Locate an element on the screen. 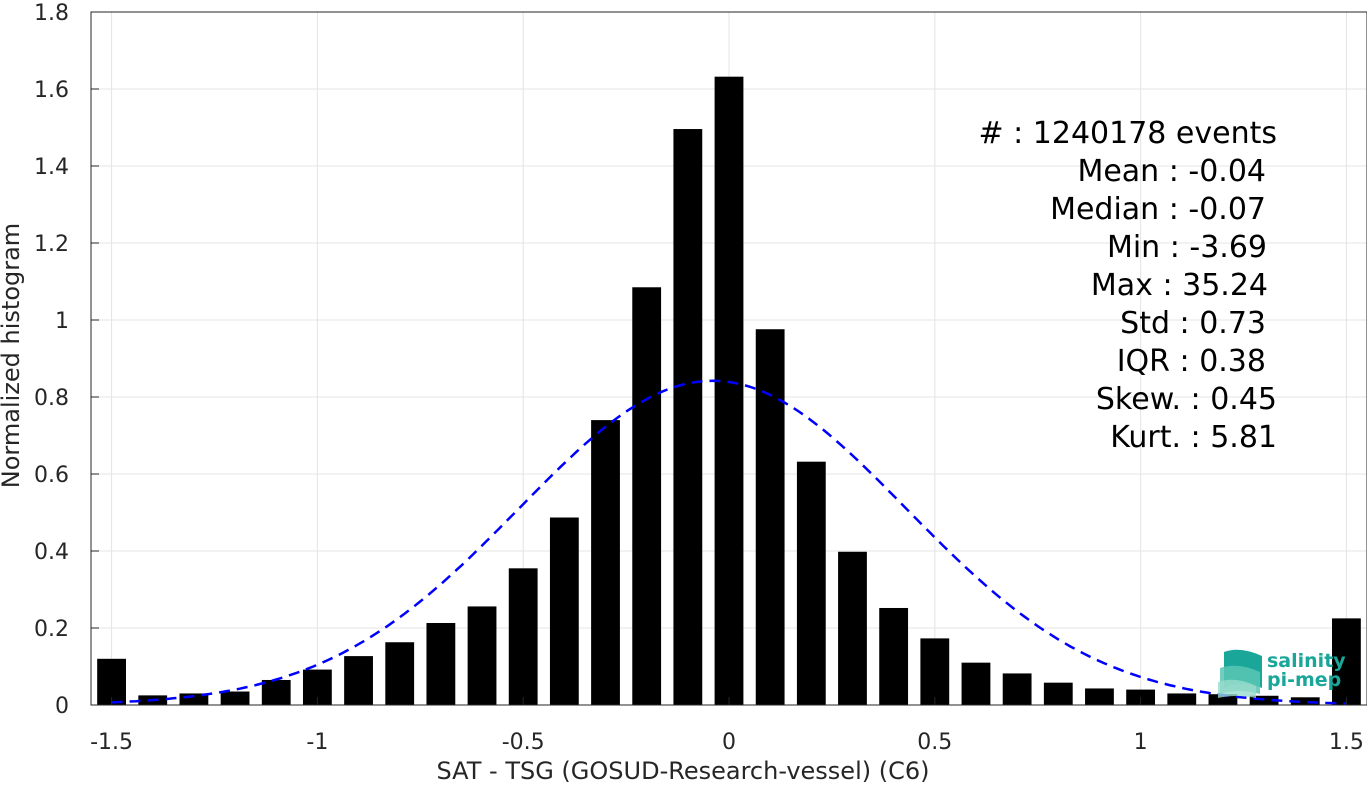 This screenshot has height=789, width=1367. y-tick-label: 1.8 is located at coordinates (51, 13).